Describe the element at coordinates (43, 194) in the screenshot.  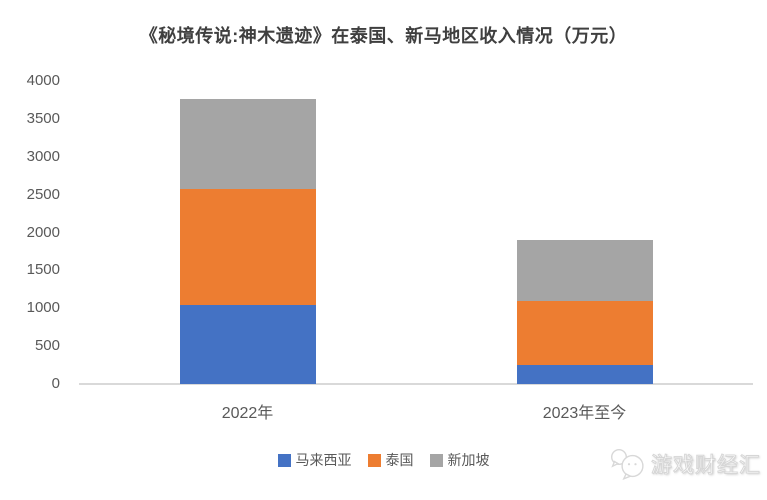
I see `y-axis-tick-label: 2500` at that location.